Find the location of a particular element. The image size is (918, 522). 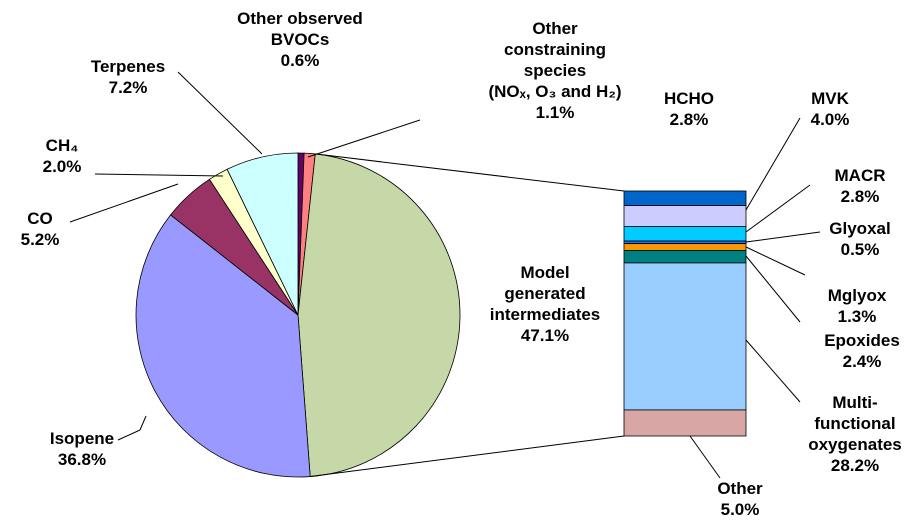

value-label: 0.5% is located at coordinates (860, 249).